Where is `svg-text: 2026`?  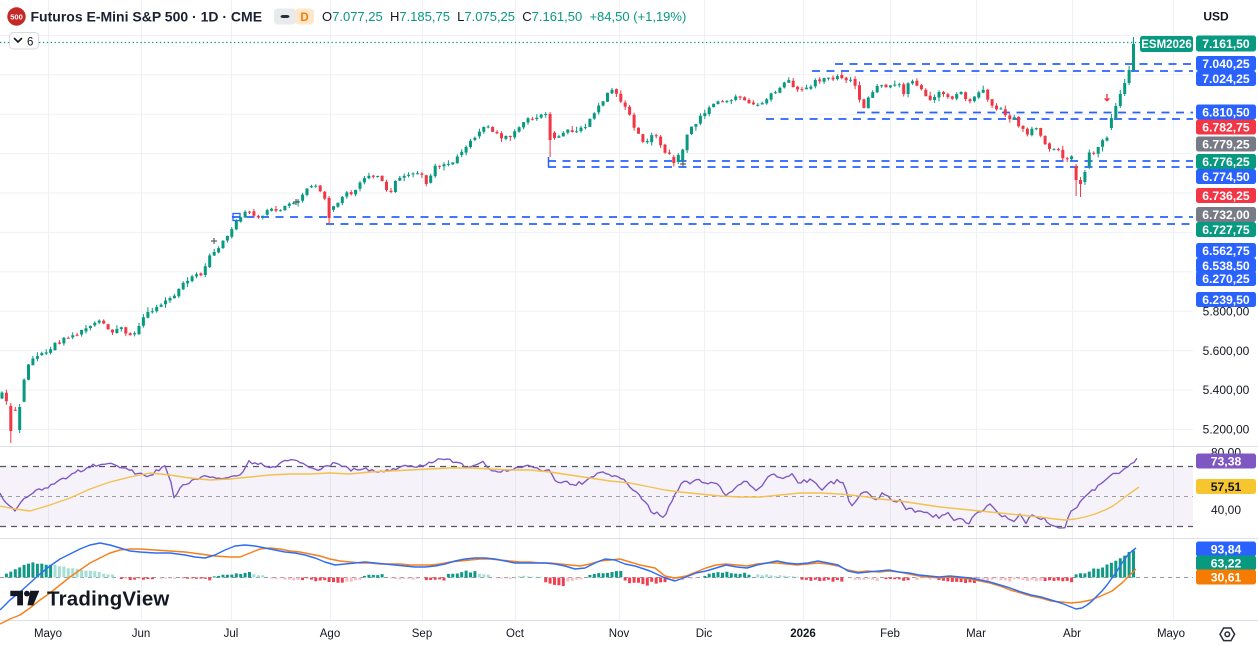
svg-text: 2026 is located at coordinates (803, 634).